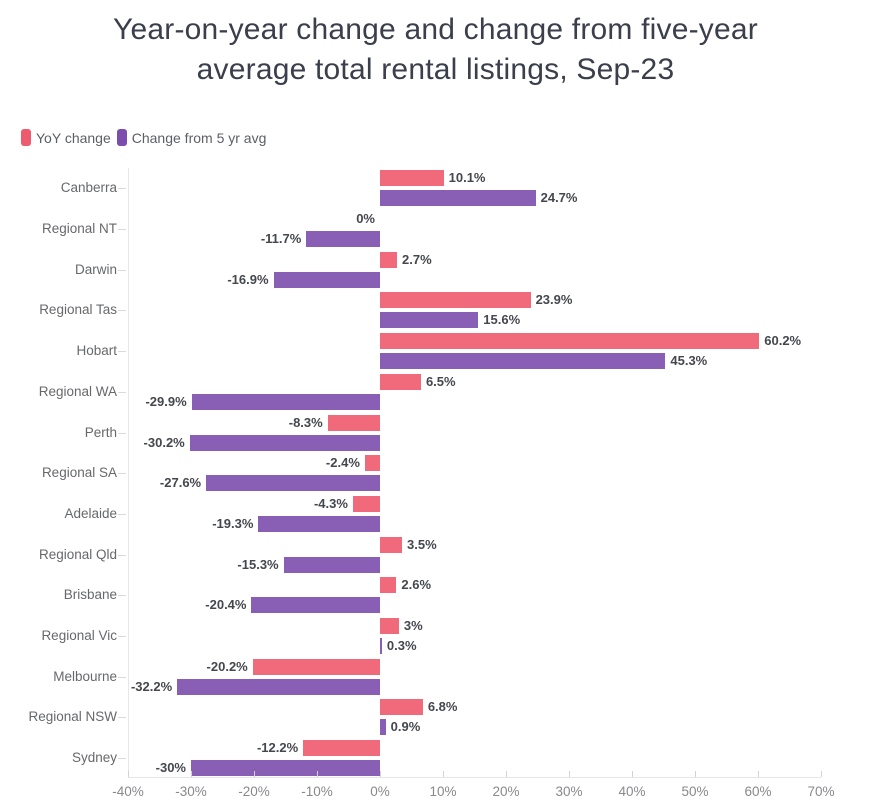  What do you see at coordinates (78, 310) in the screenshot?
I see `category-label: Regional Tas` at bounding box center [78, 310].